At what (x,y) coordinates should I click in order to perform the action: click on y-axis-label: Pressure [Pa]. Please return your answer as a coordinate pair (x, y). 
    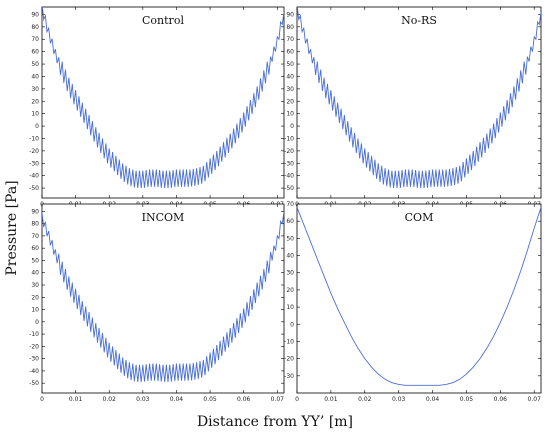
    Looking at the image, I should click on (12, 228).